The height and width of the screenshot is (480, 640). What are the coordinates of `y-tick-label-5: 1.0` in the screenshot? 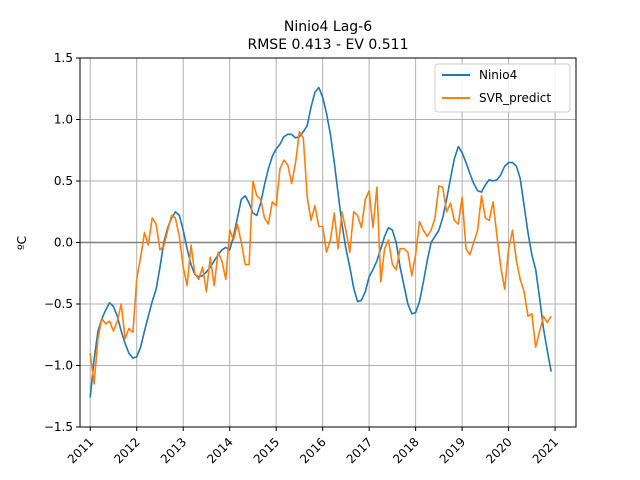 It's located at (63, 120).